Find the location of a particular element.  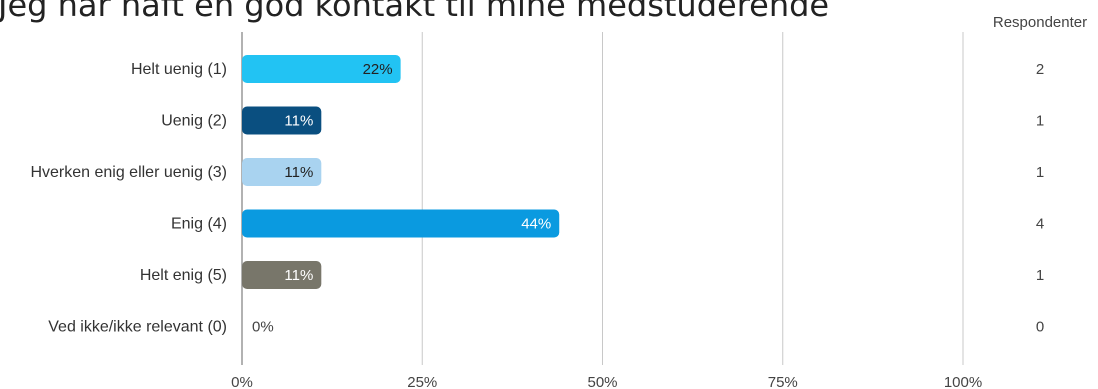

respondent-count: 2 is located at coordinates (1040, 69).